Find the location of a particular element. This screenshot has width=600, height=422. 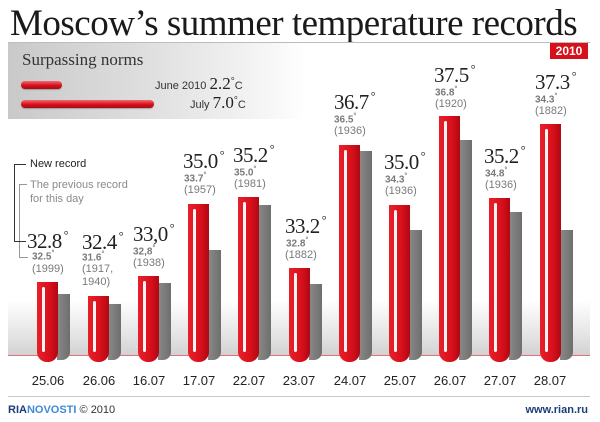

value-prev-24-07: 36.5° is located at coordinates (345, 119).